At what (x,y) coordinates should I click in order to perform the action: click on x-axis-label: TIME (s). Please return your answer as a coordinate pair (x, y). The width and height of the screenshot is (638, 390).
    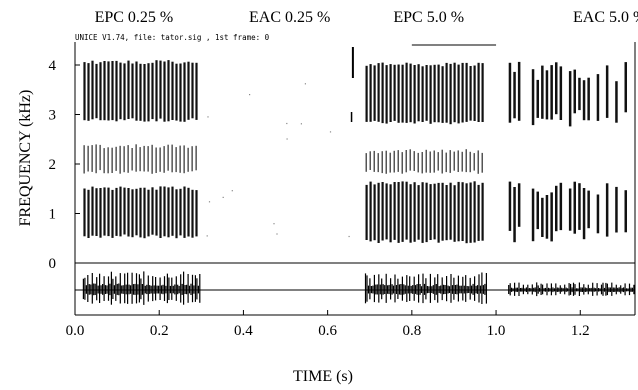
    Looking at the image, I should click on (323, 376).